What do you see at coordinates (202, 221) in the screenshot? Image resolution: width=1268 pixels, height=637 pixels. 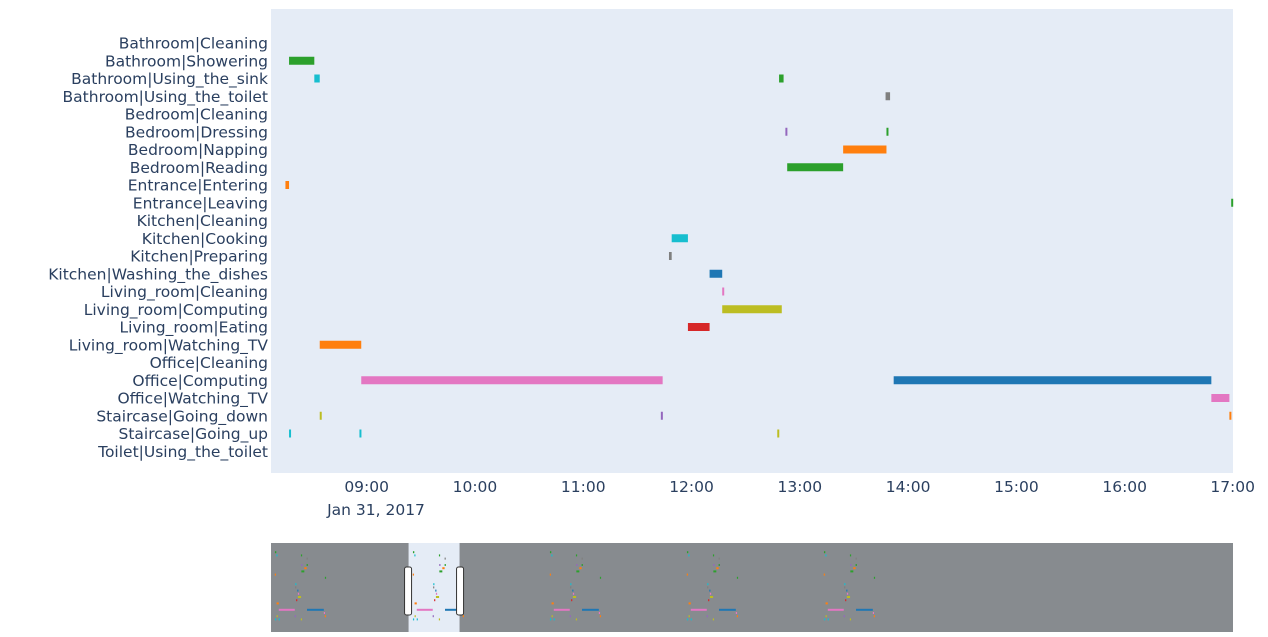 I see `y-tick-label: Kitchen|Cleaning` at bounding box center [202, 221].